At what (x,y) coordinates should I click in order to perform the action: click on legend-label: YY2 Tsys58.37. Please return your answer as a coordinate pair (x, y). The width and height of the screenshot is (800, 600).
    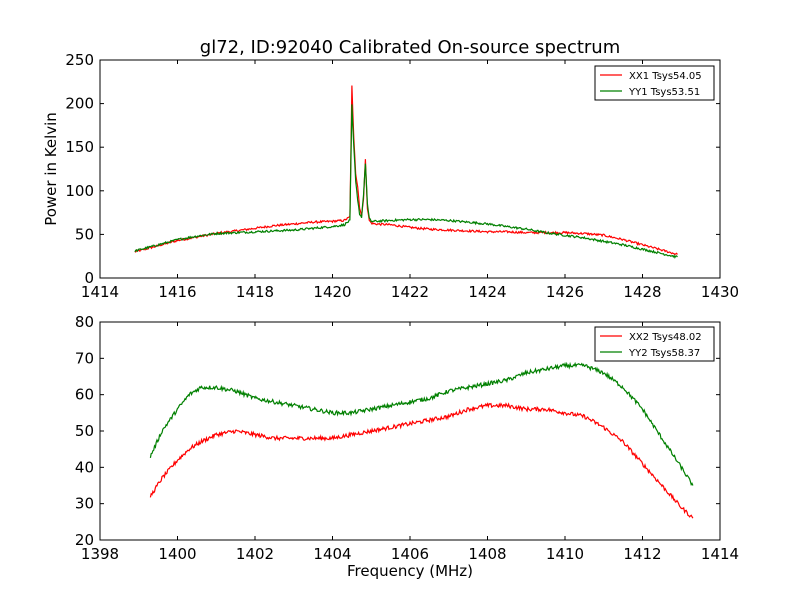
    Looking at the image, I should click on (664, 353).